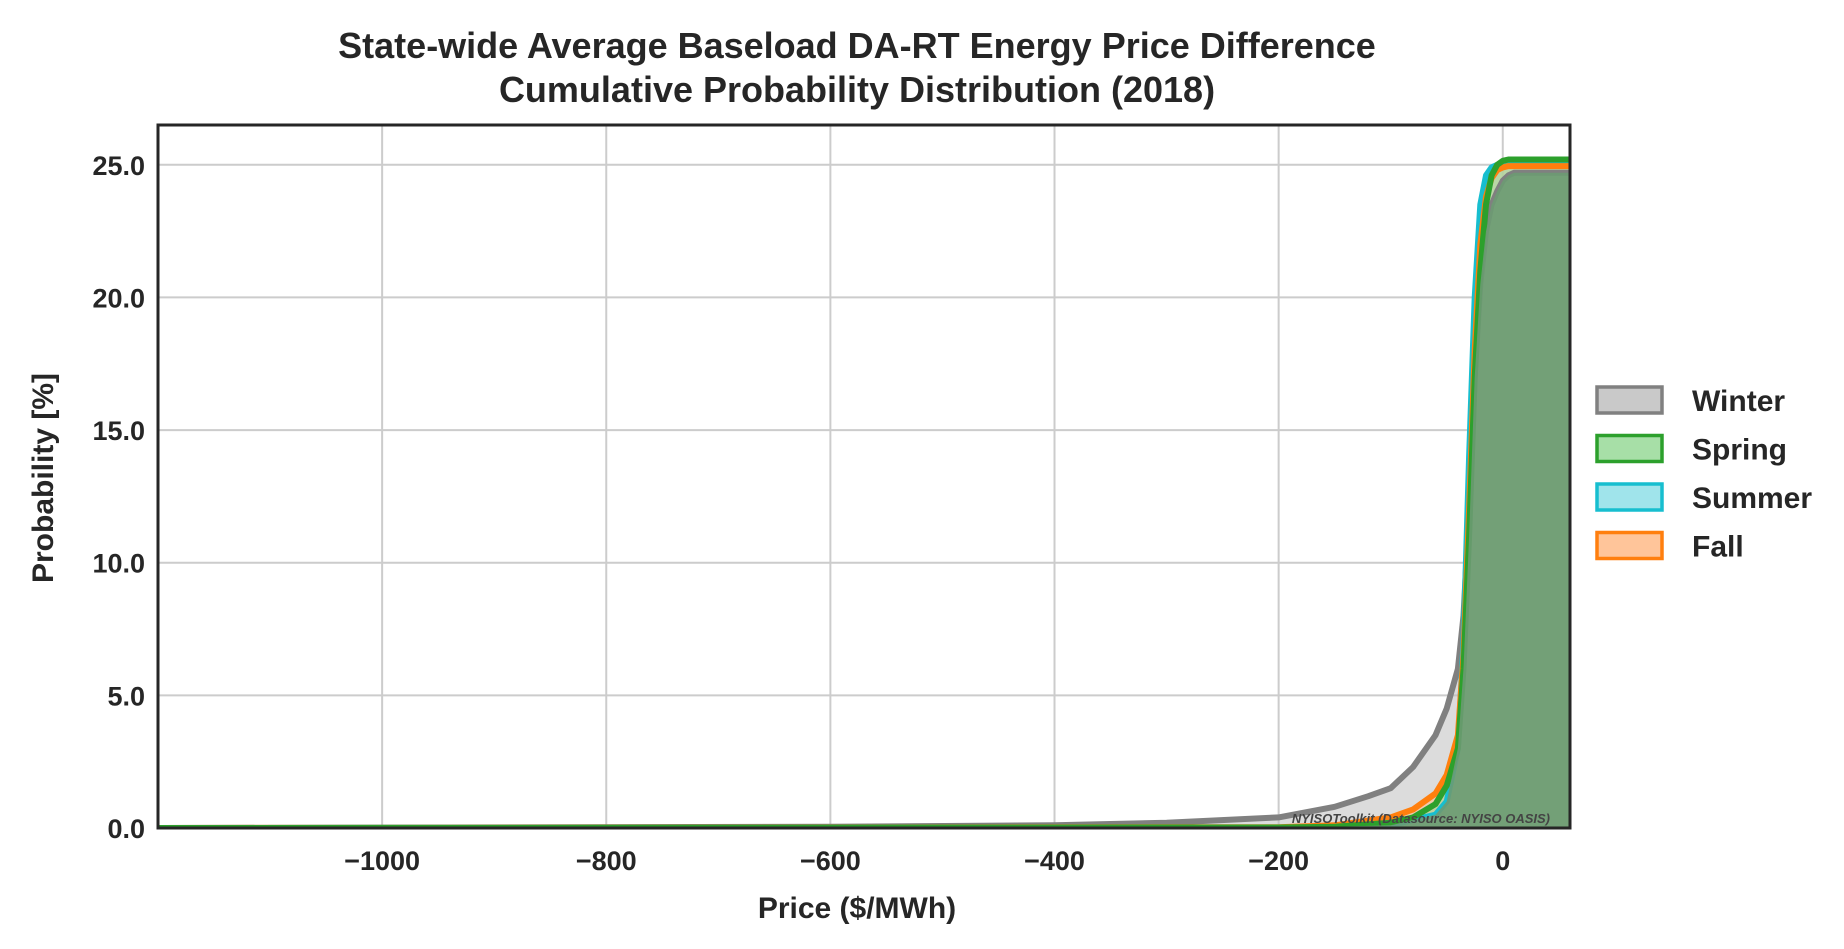  What do you see at coordinates (1752, 498) in the screenshot?
I see `legend-label-summer: Summer` at bounding box center [1752, 498].